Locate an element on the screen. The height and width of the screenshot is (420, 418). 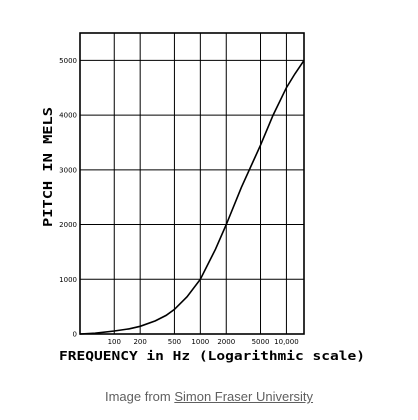
y-tick-label: 1000 is located at coordinates (68, 280).